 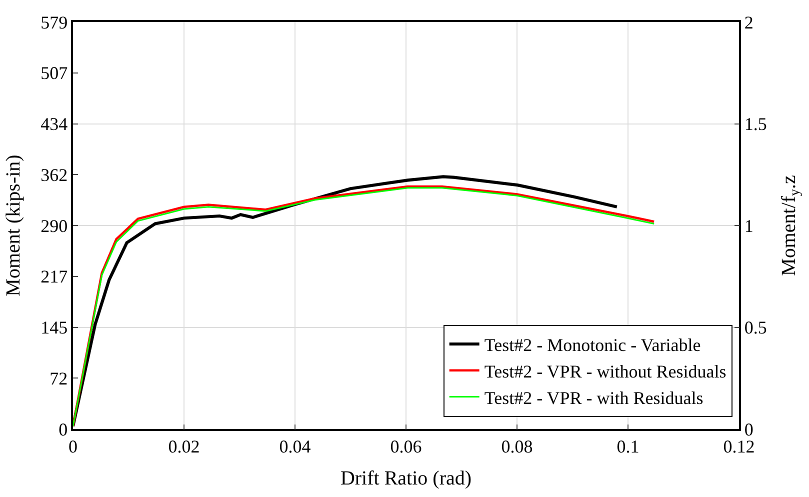 What do you see at coordinates (13, 225) in the screenshot?
I see `y-axis-title: Moment (kips-in)` at bounding box center [13, 225].